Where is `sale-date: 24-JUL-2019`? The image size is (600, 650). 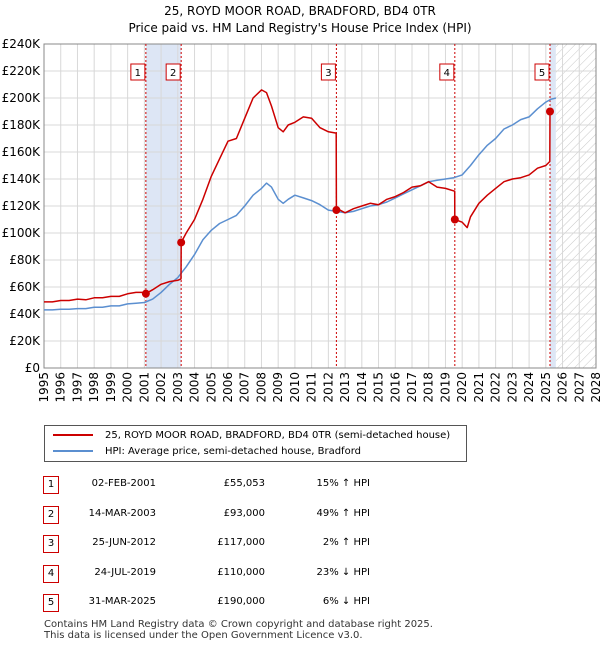 sale-date: 24-JUL-2019 is located at coordinates (125, 572).